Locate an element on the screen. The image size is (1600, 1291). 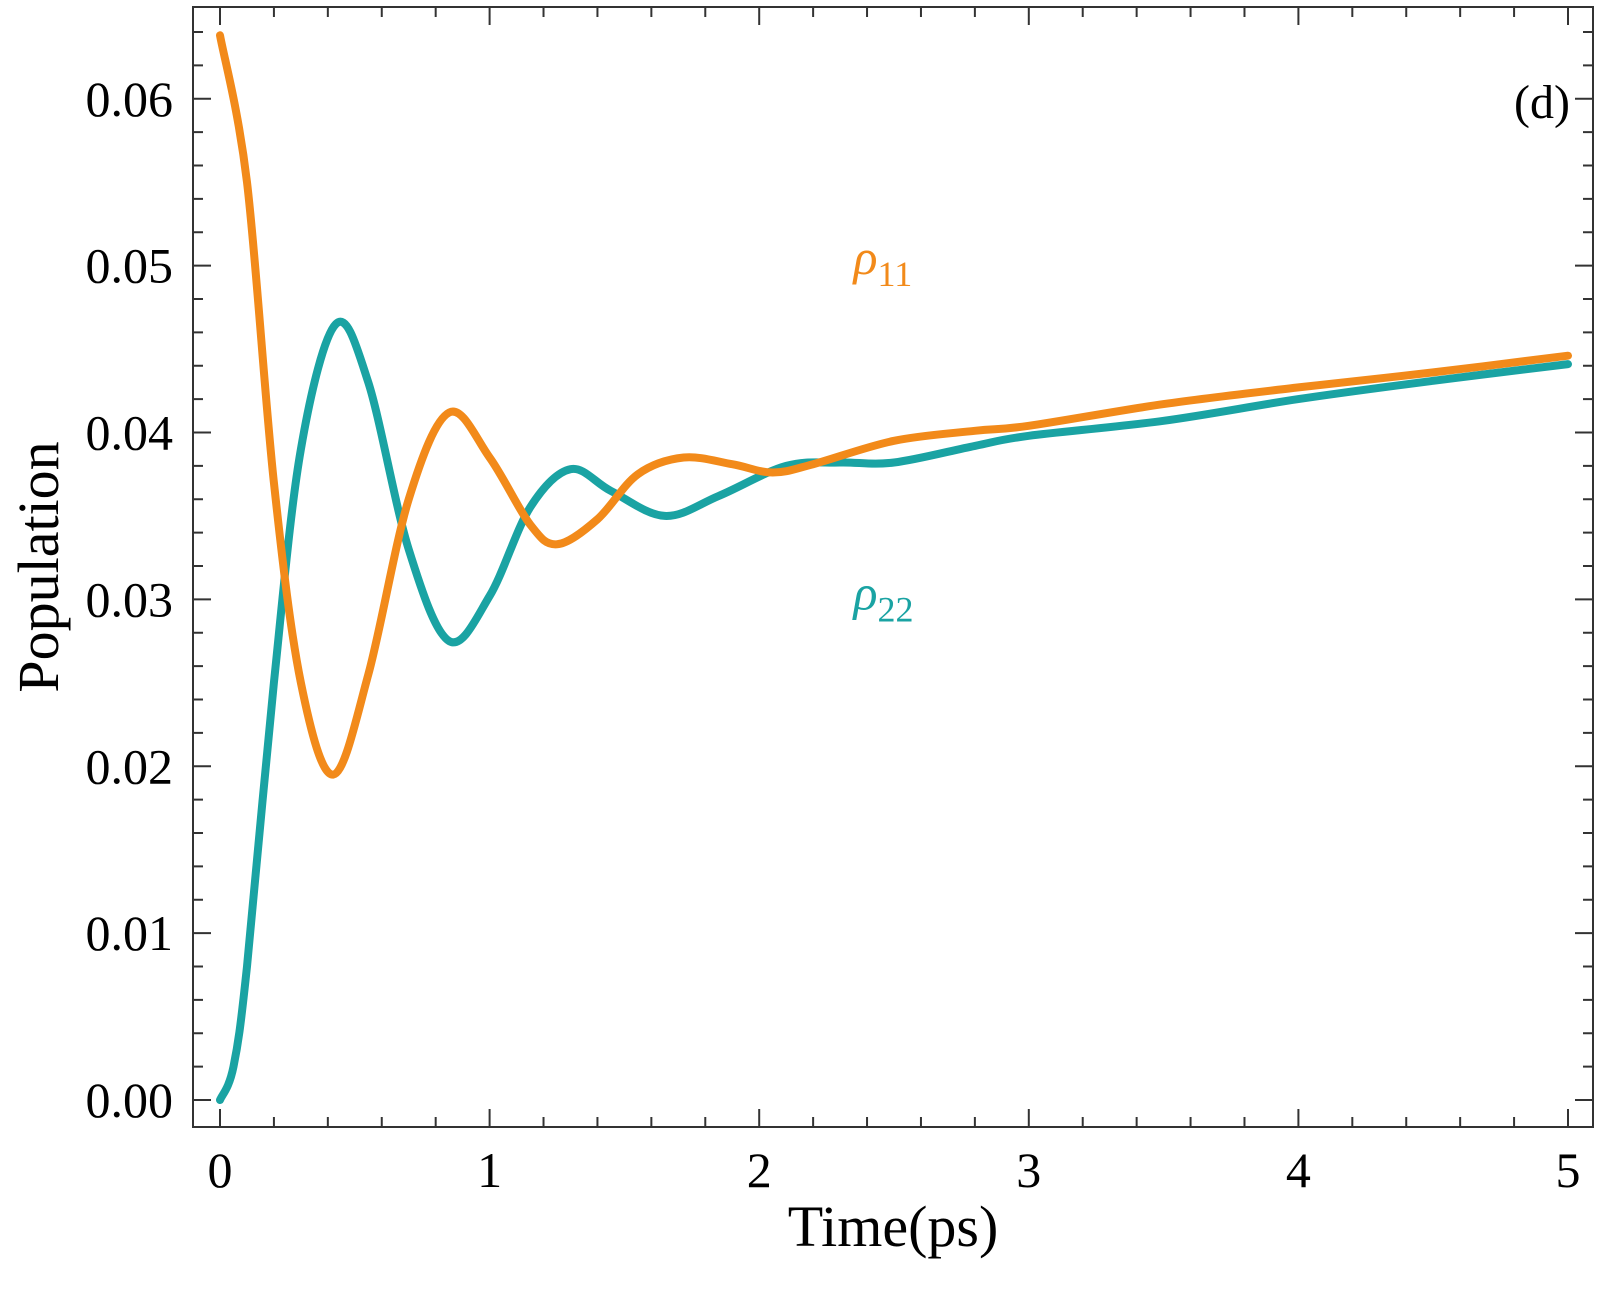
x-tick-label: 4 is located at coordinates (1298, 1170).